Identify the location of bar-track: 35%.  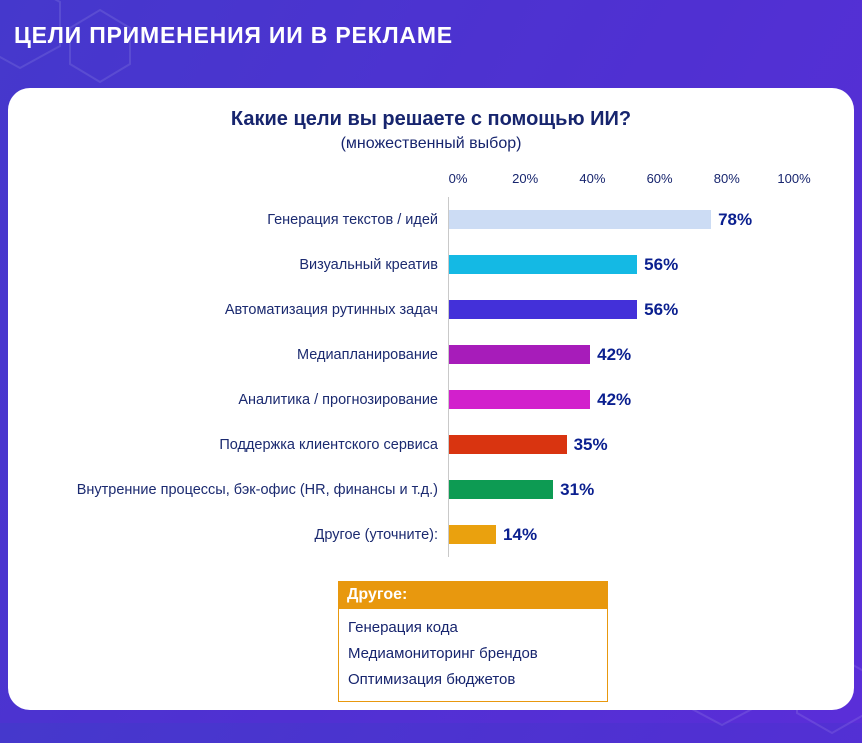
(616, 444).